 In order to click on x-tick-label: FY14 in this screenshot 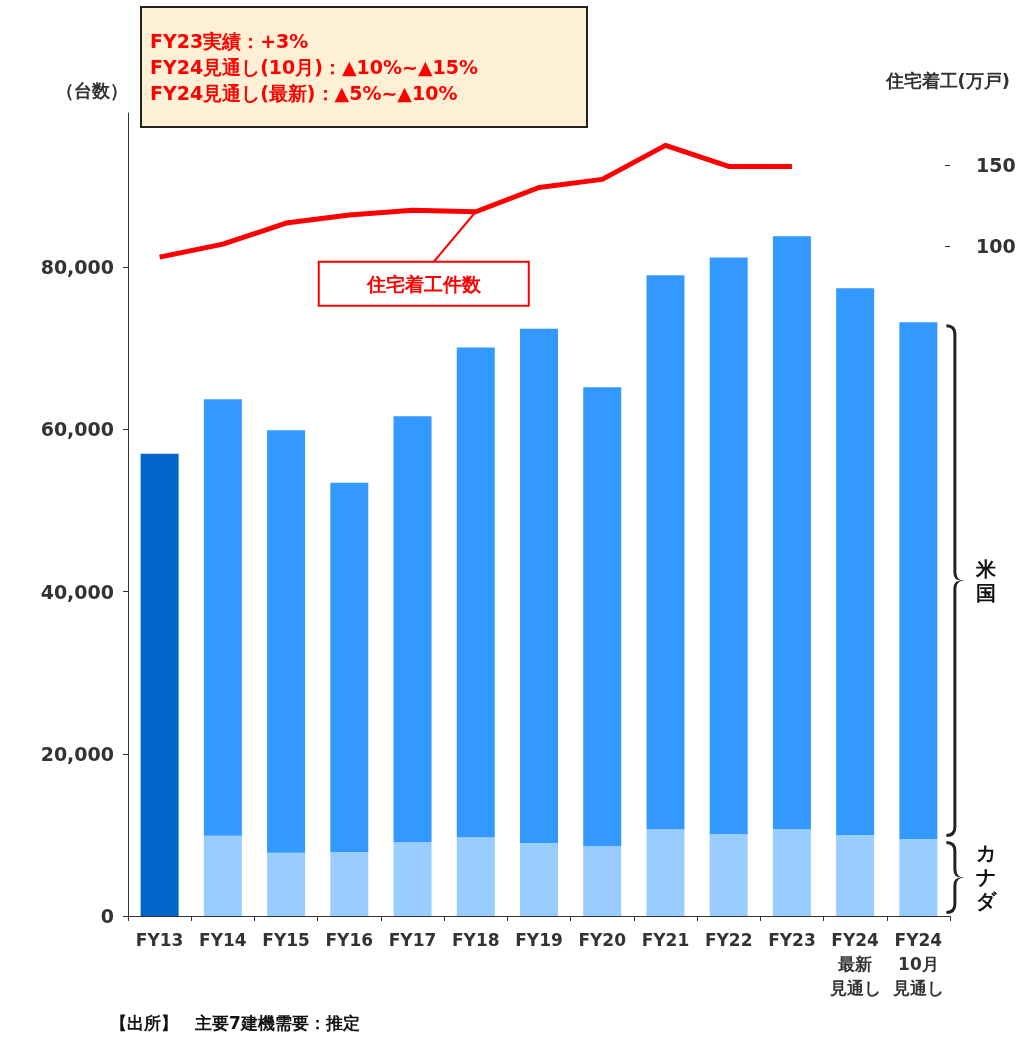, I will do `click(223, 940)`.